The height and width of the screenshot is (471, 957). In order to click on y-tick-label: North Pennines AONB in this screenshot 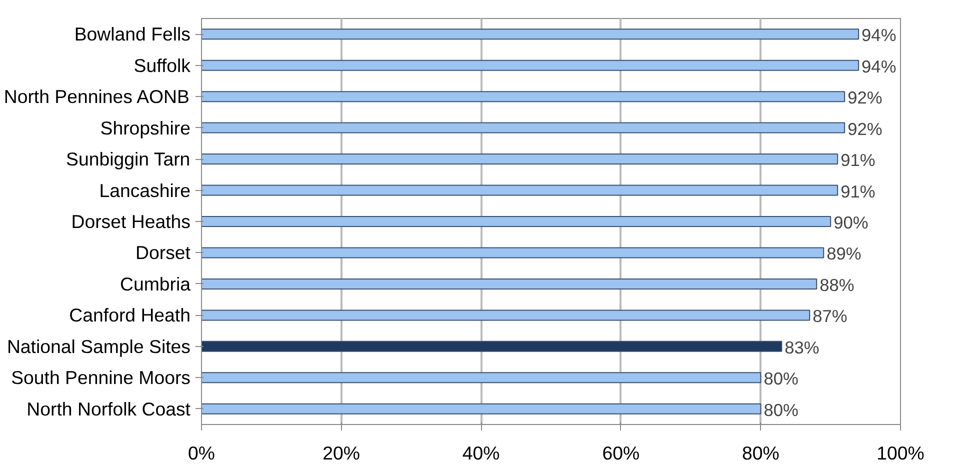, I will do `click(97, 97)`.